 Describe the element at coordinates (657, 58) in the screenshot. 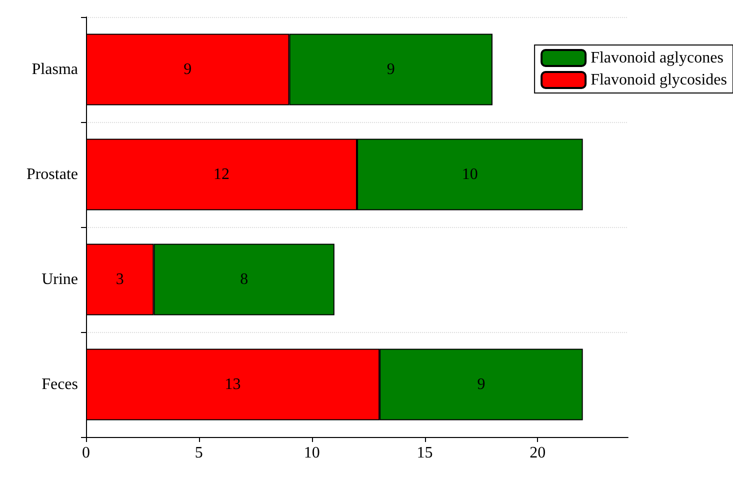

I see `legend-label: Flavonoid aglycones` at that location.